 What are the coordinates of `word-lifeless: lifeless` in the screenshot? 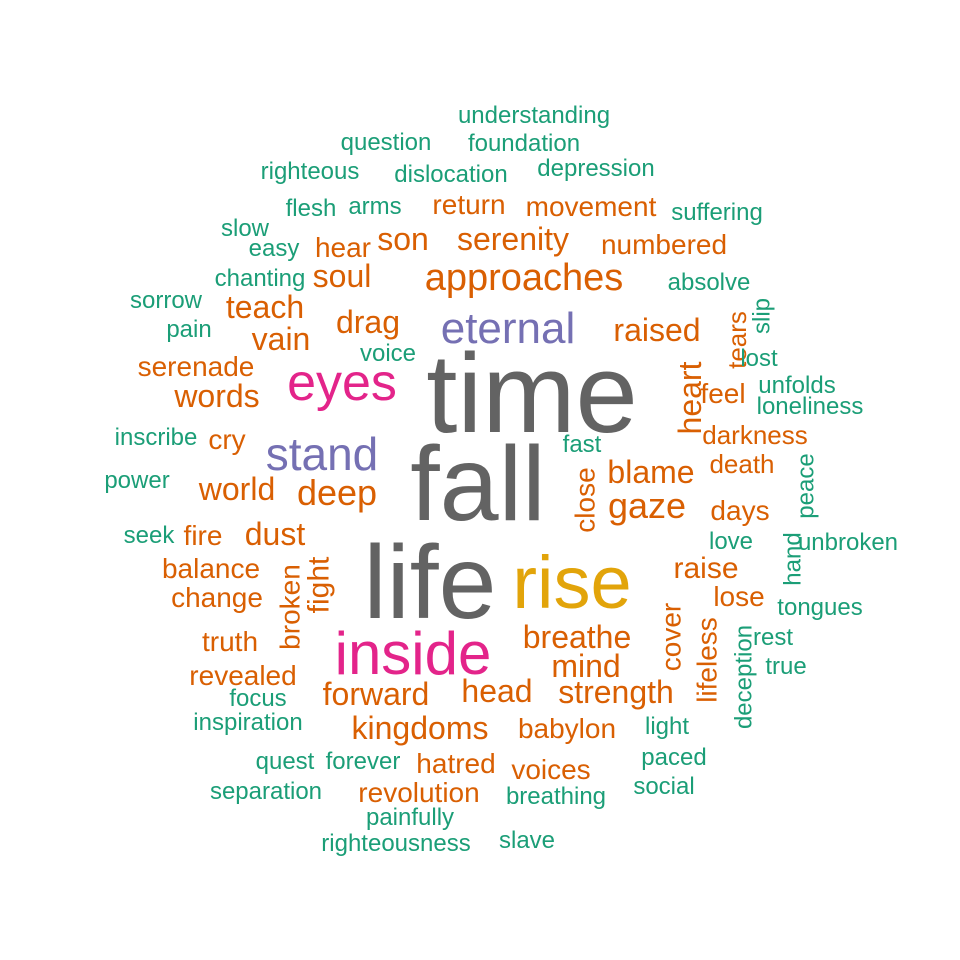 It's located at (707, 660).